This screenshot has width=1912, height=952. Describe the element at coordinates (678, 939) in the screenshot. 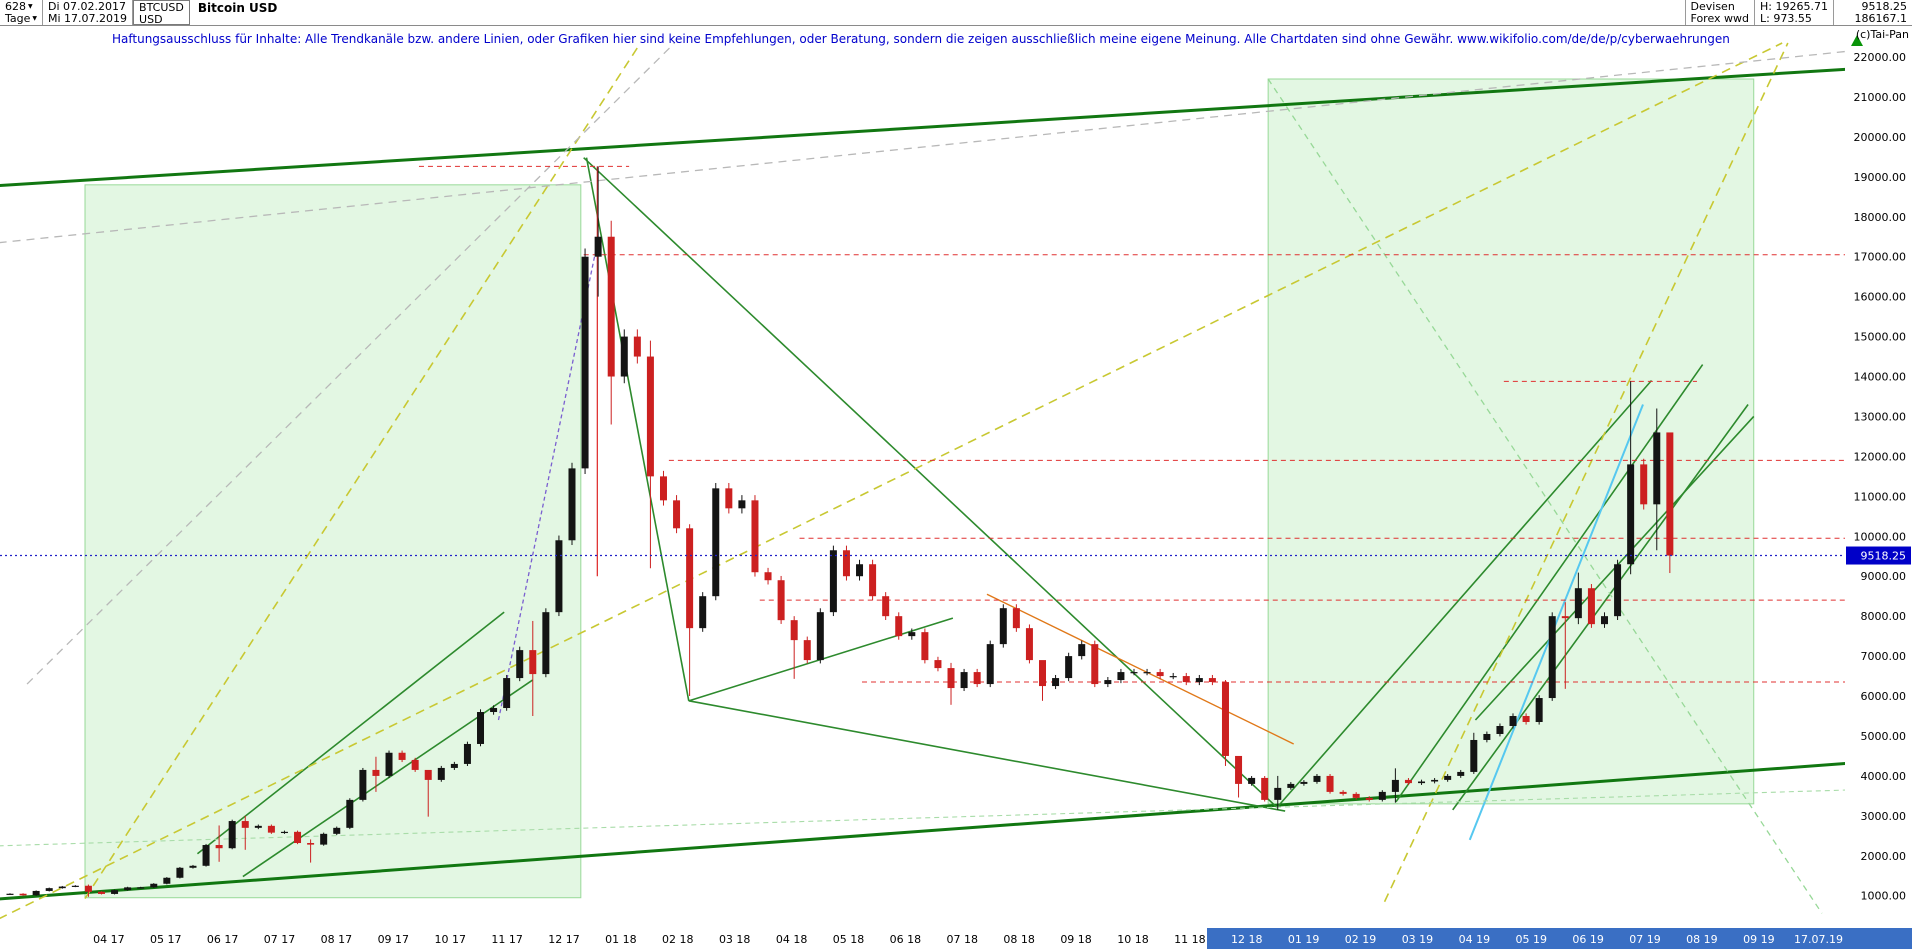

I see `x-axis-label: 02 18` at that location.